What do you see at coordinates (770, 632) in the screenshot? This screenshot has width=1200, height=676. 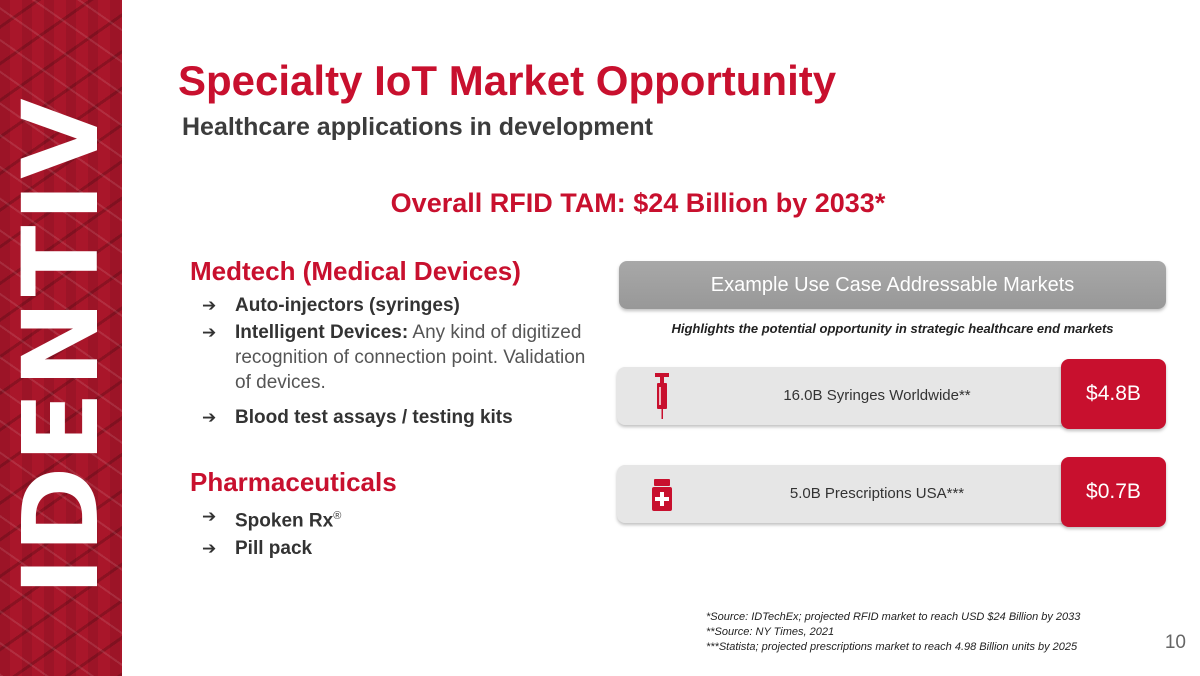 I see `source-line: **Source: NY Times, 2021` at bounding box center [770, 632].